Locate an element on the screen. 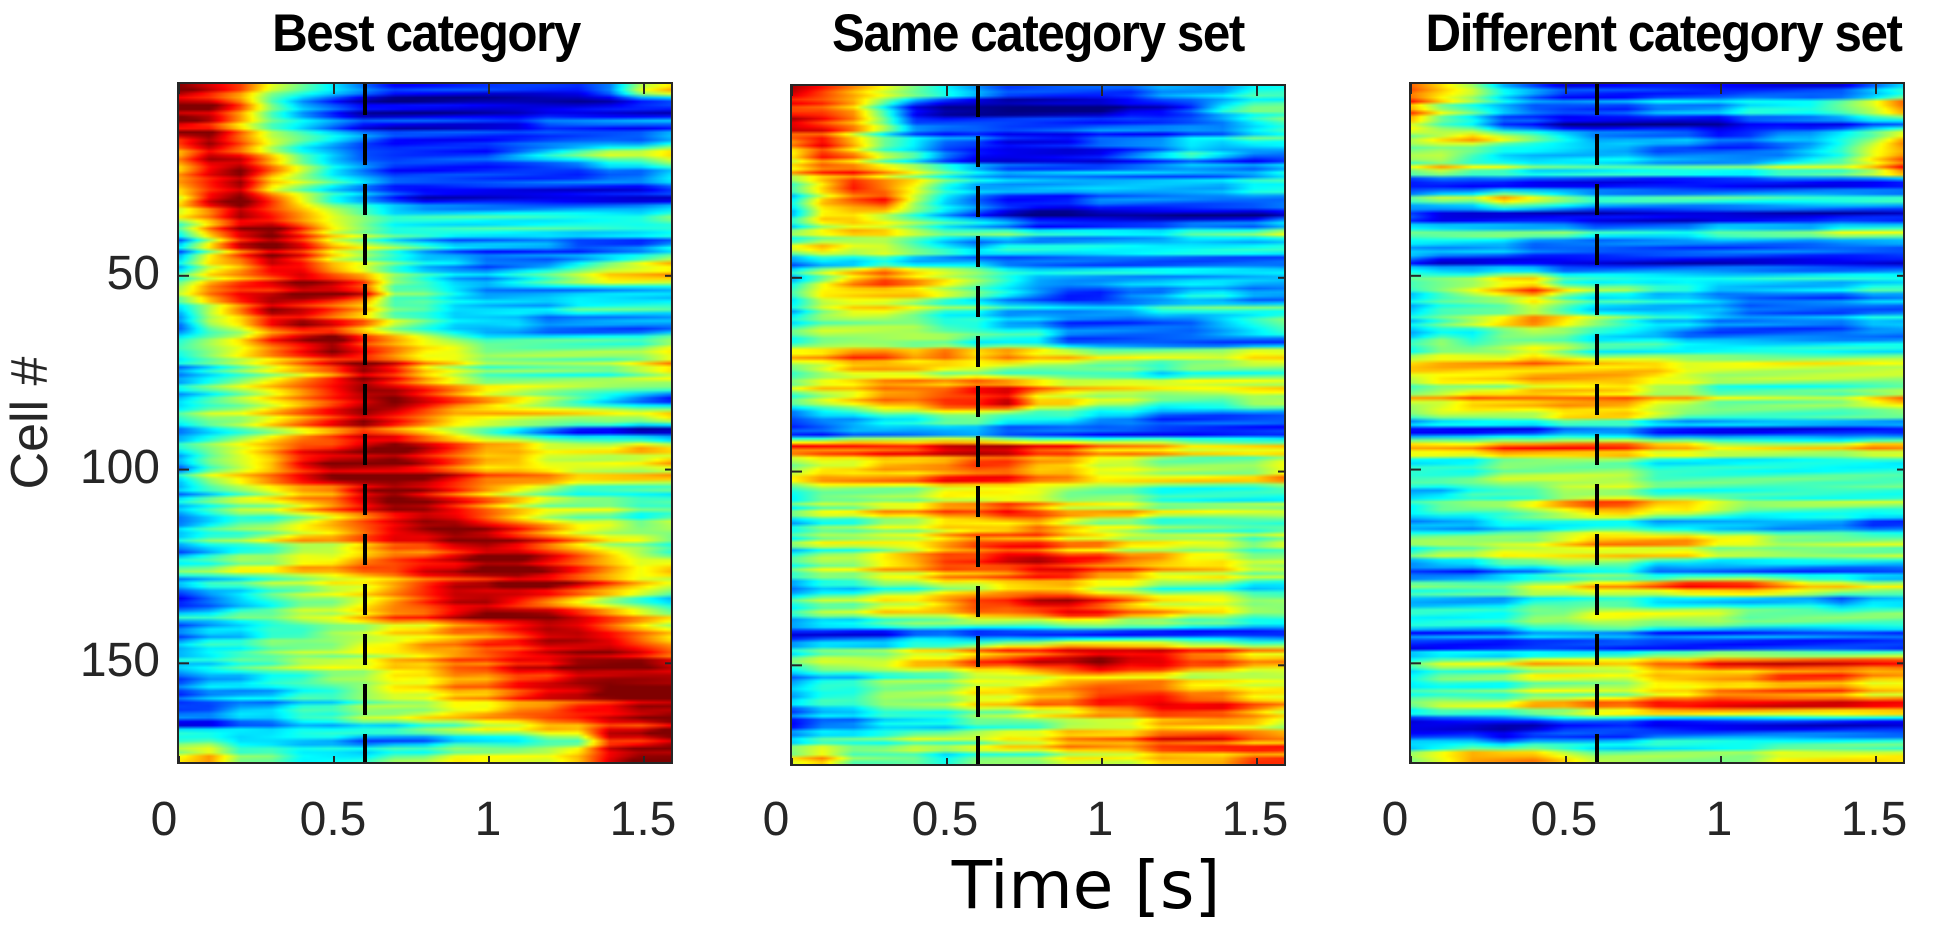 This screenshot has width=1956, height=926. y-tick-label: 150 is located at coordinates (119, 661).